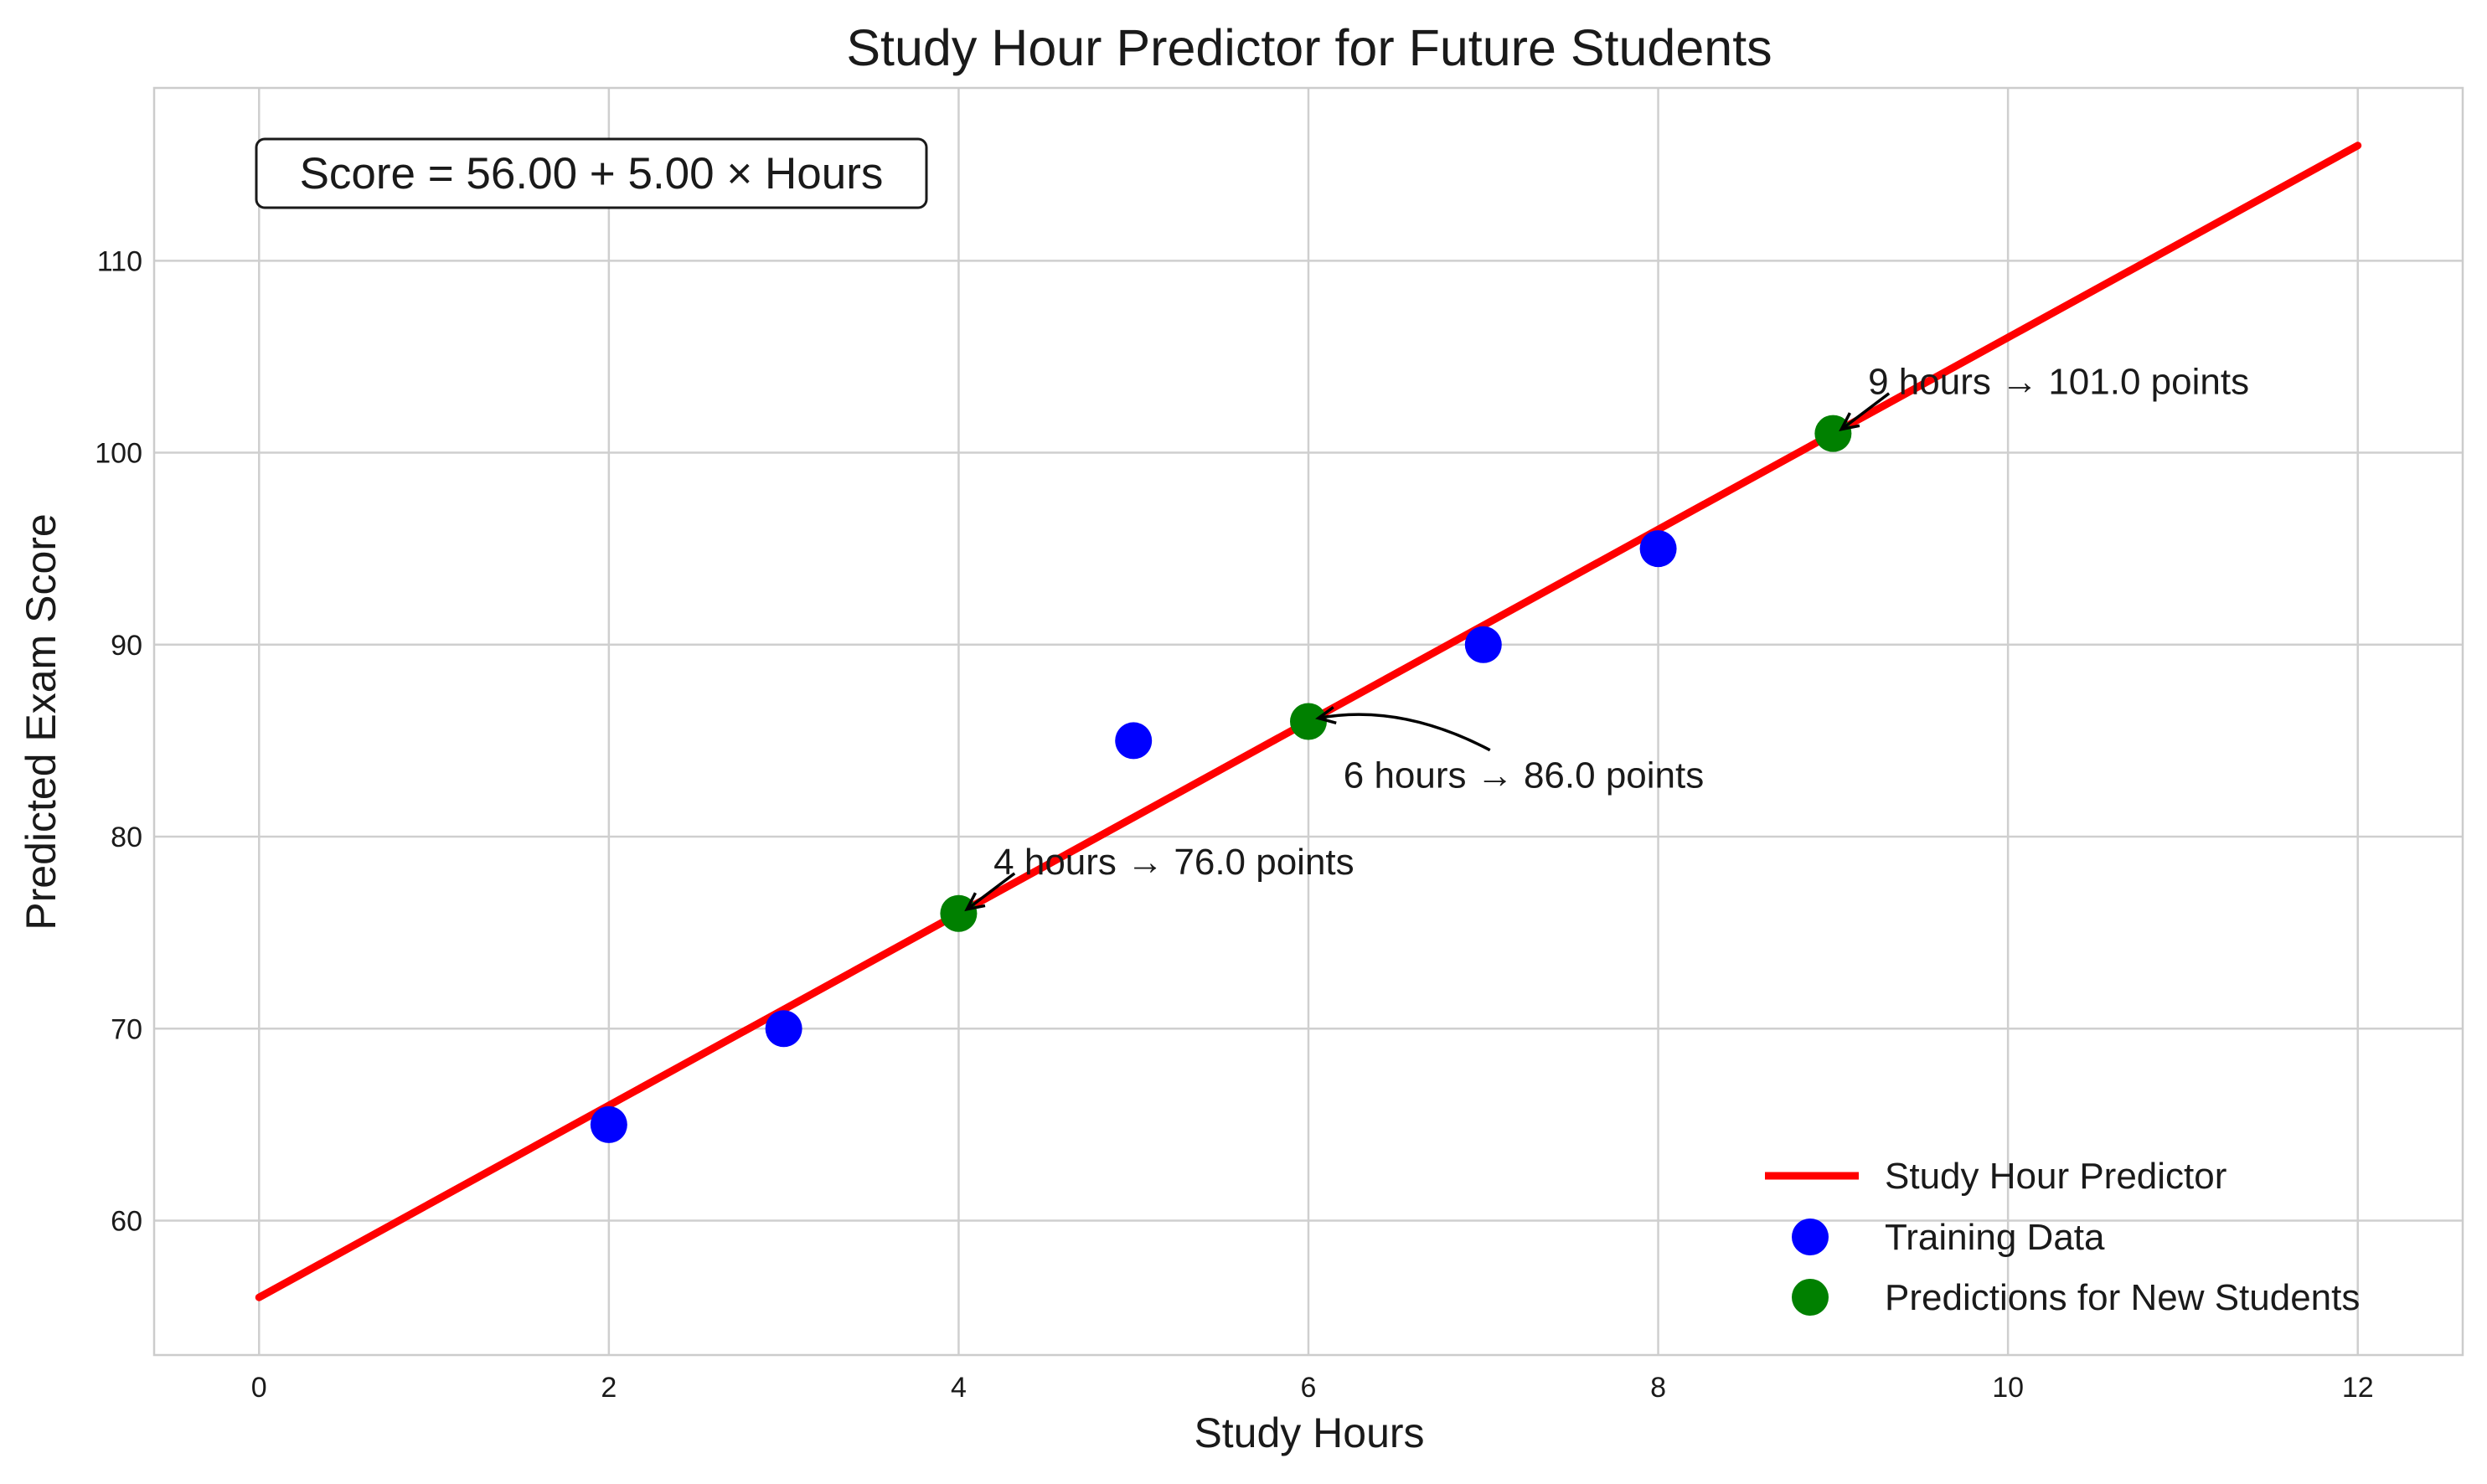  I want to click on legend-label-training: Training Data, so click(1995, 1237).